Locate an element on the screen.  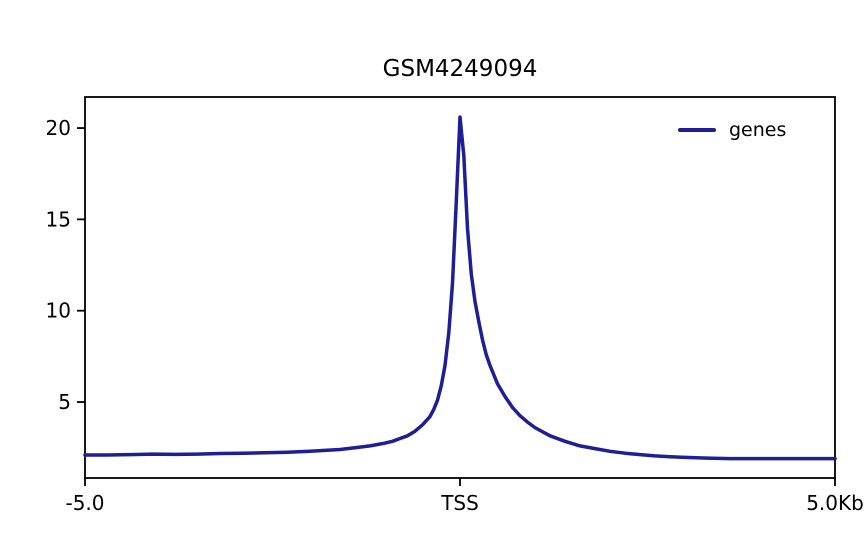
legend-label: genes is located at coordinates (758, 130).